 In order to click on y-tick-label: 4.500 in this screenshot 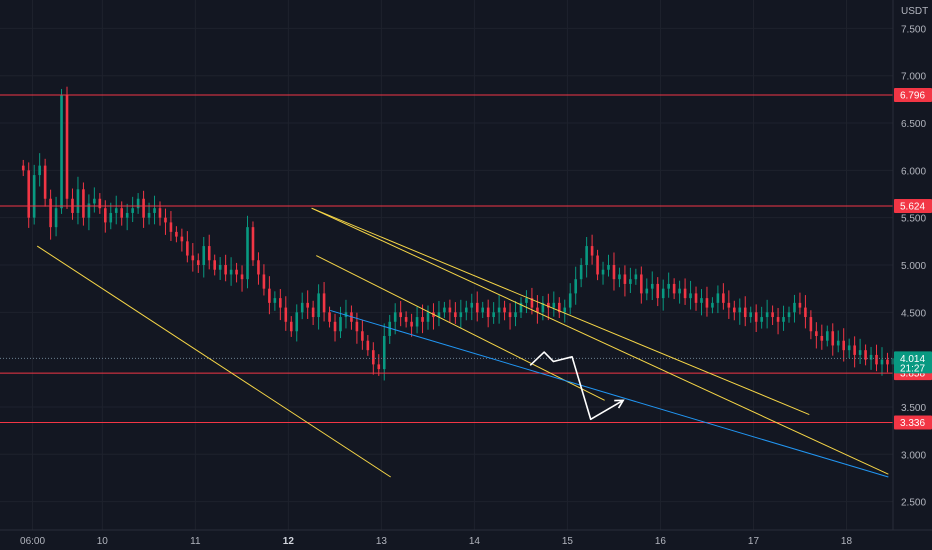, I will do `click(913, 313)`.